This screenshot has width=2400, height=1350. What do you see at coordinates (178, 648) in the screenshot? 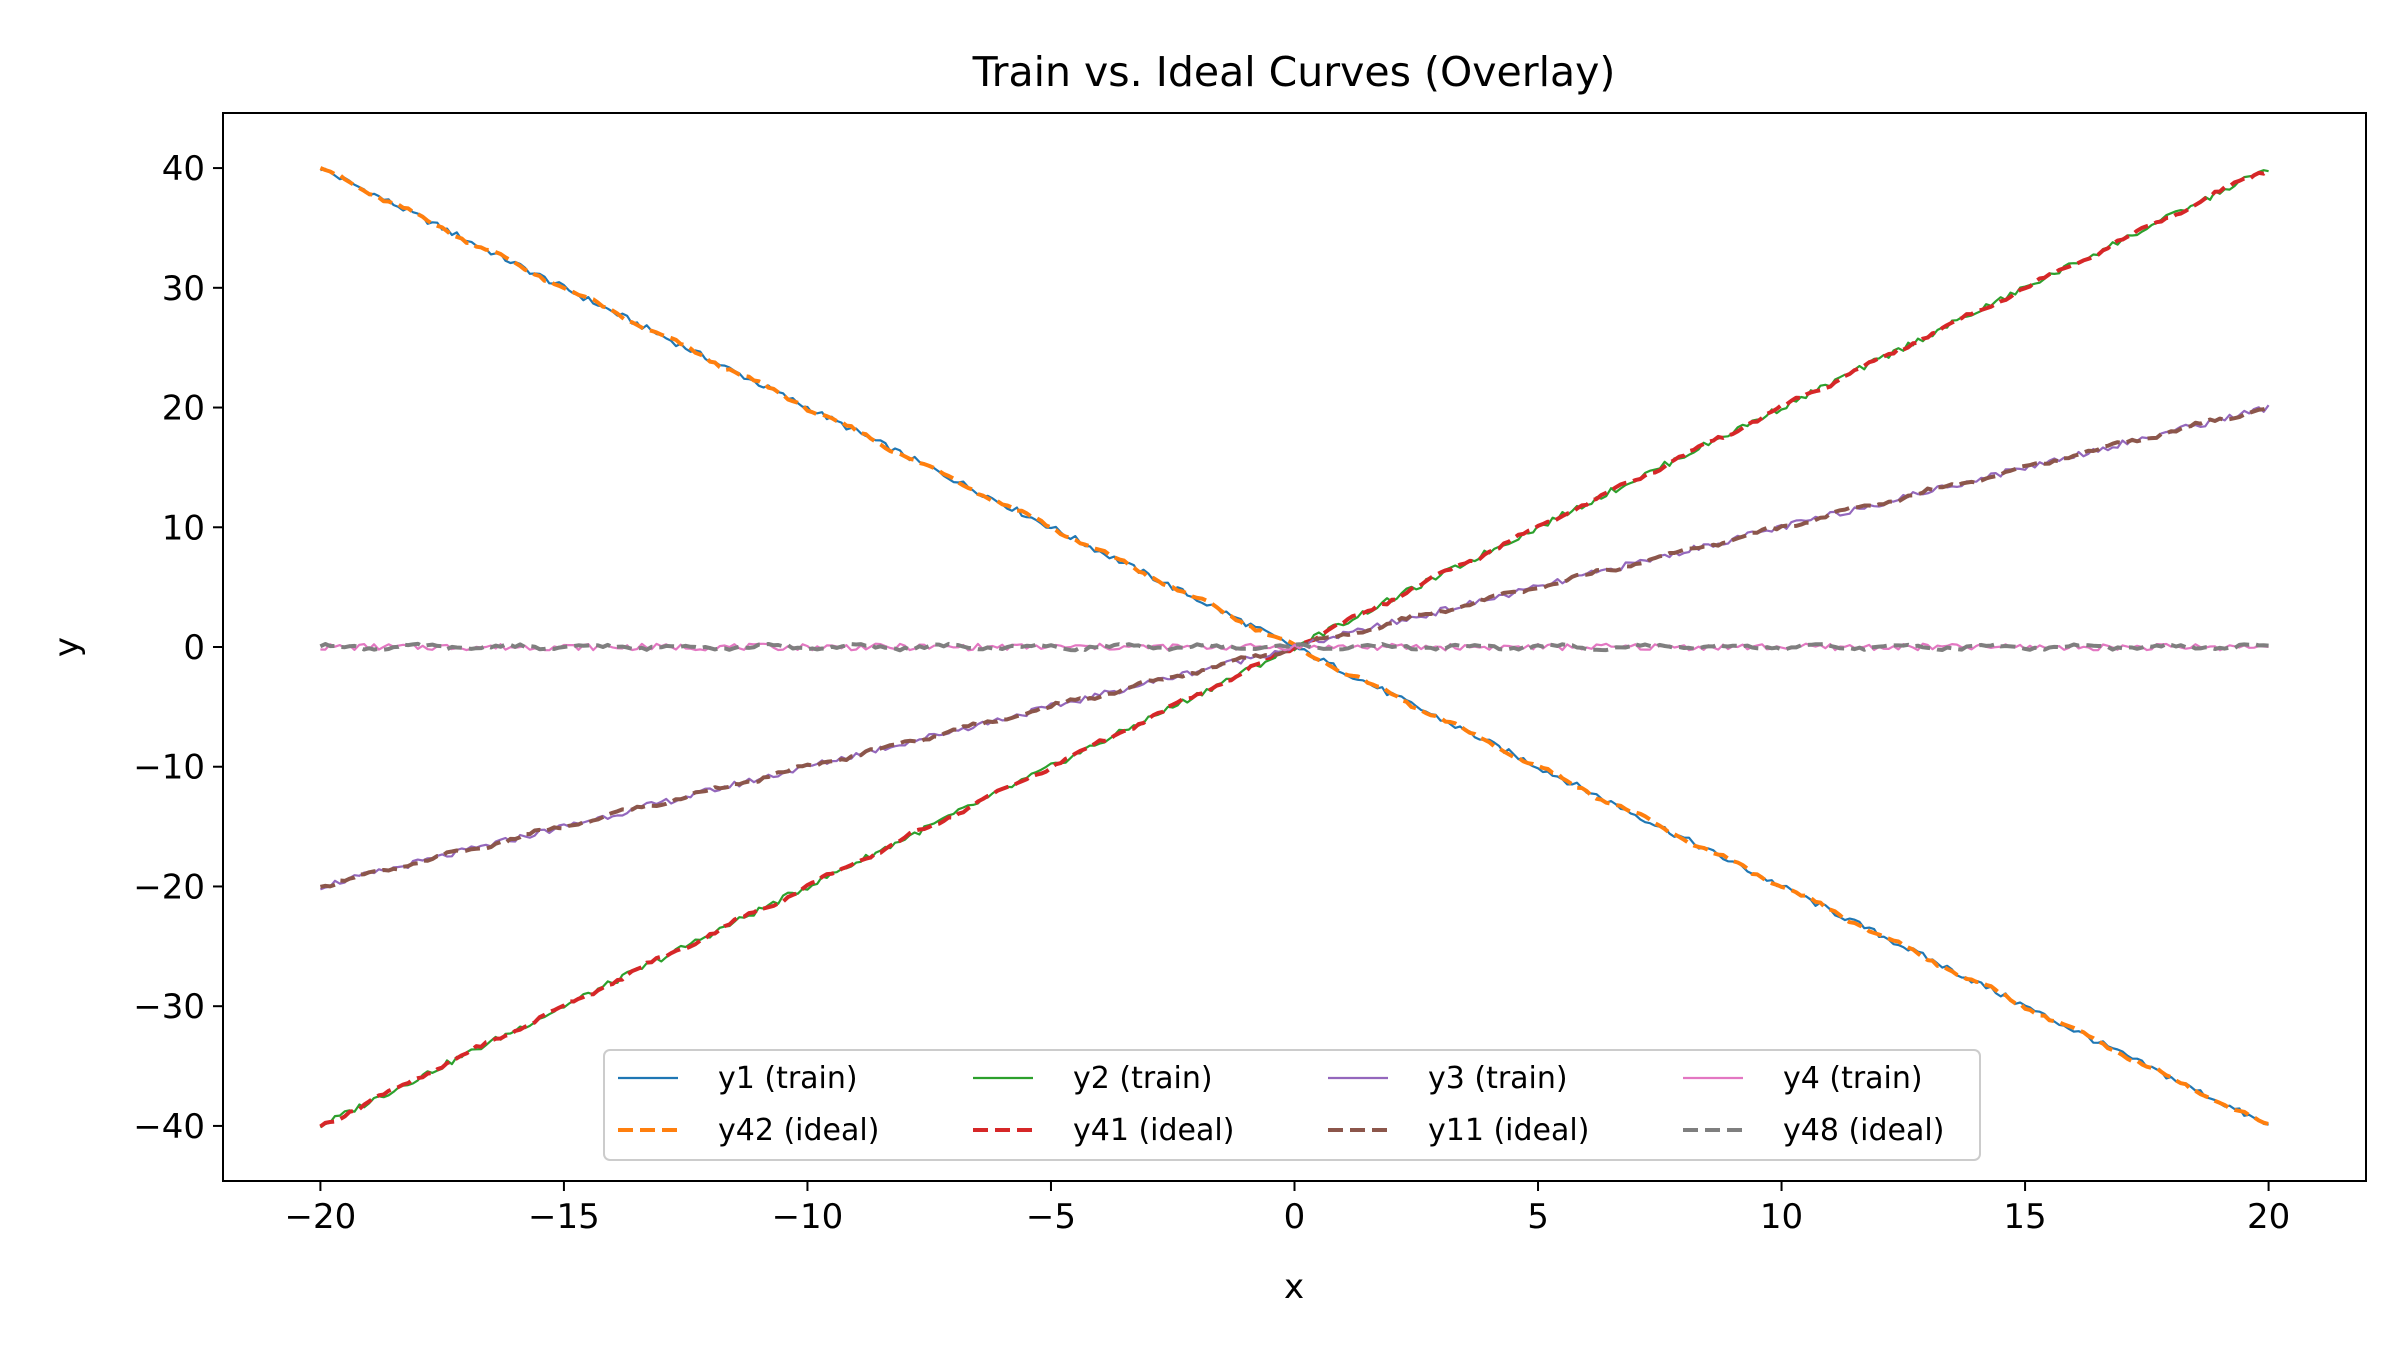
I see `y-axis-ticks: −40 −30 −20 −10 0 10 20 30 40` at bounding box center [178, 648].